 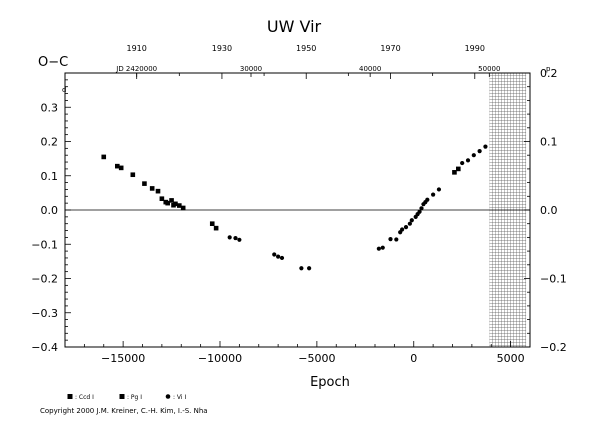 What do you see at coordinates (126, 397) in the screenshot?
I see `legend: : Ccd I : Pg I : Vi I` at bounding box center [126, 397].